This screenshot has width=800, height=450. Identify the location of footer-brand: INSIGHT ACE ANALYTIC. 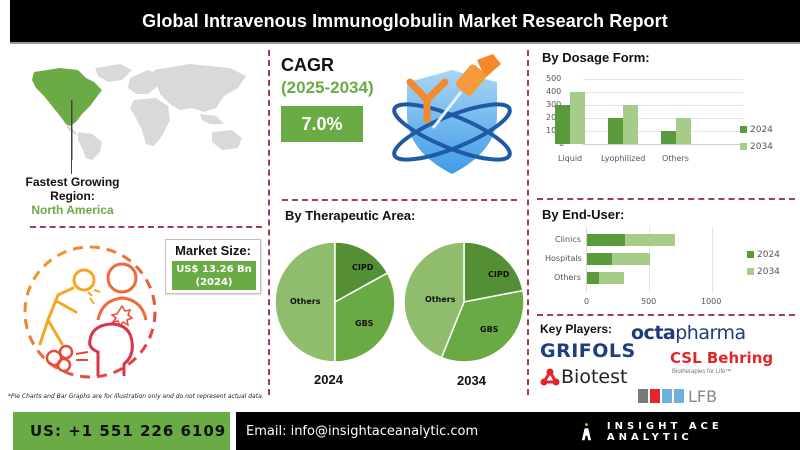
(690, 432).